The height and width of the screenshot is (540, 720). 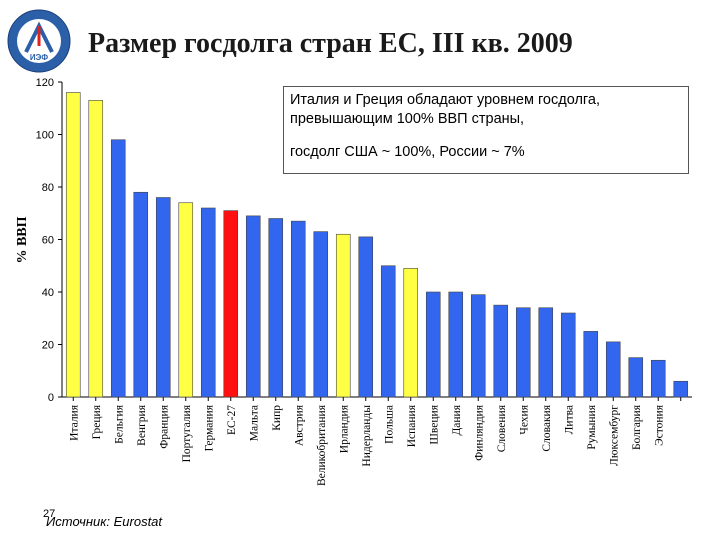 What do you see at coordinates (614, 435) in the screenshot?
I see `x-tick-label: Люксембург` at bounding box center [614, 435].